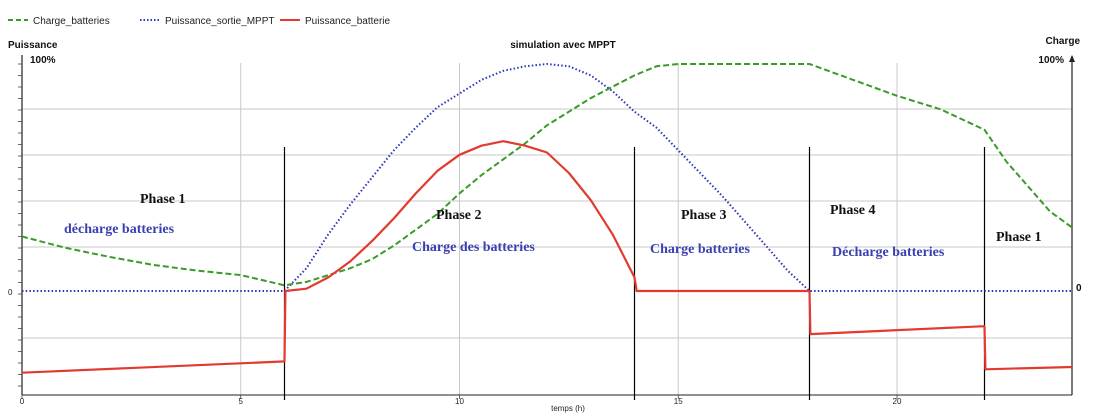 The width and height of the screenshot is (1103, 419). I want to click on legend-entry-charge: Charge_batteries, so click(71, 21).